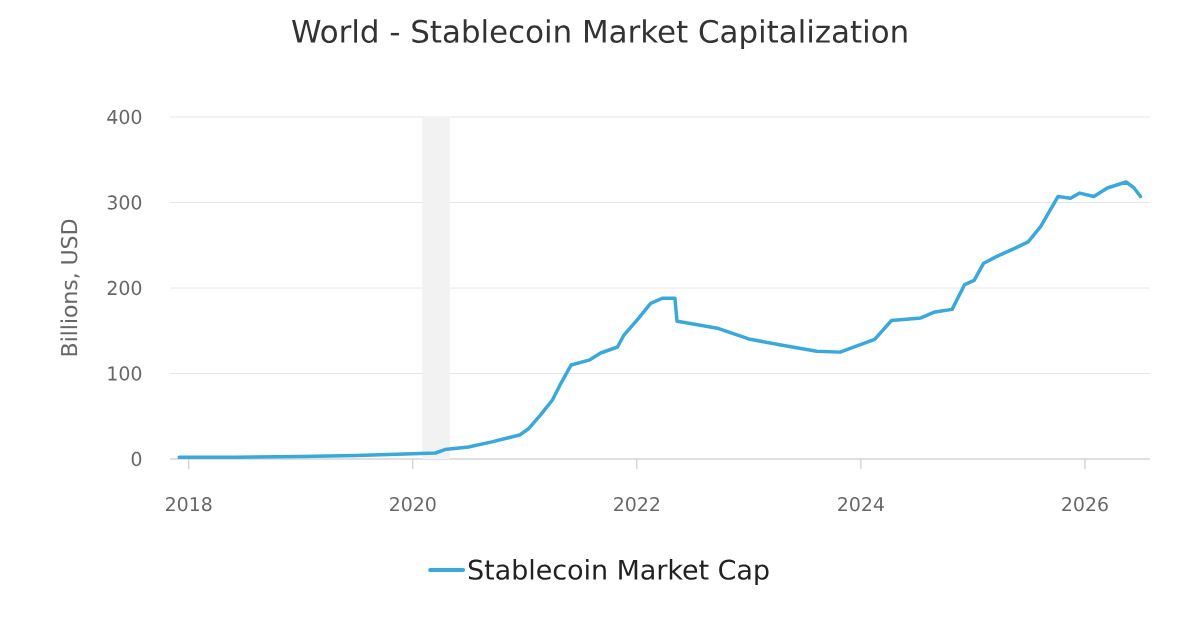 The height and width of the screenshot is (630, 1200). Describe the element at coordinates (125, 373) in the screenshot. I see `y-tick-label: 100` at that location.